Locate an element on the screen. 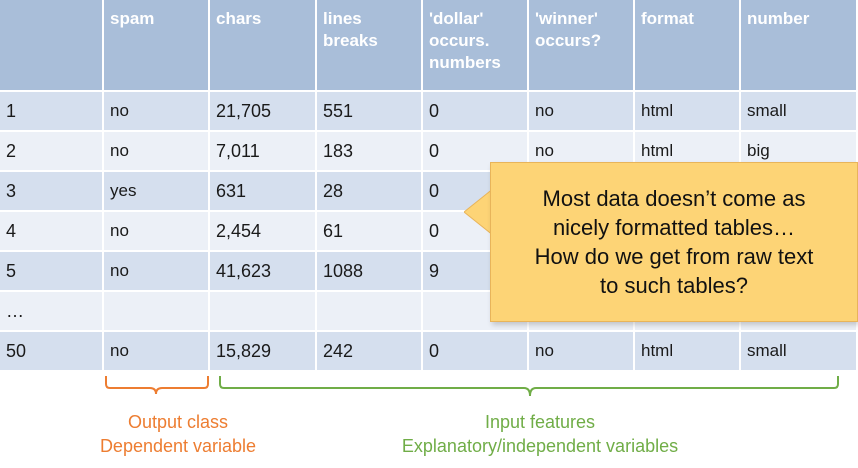 The image size is (858, 468). header-cell: format is located at coordinates (688, 45).